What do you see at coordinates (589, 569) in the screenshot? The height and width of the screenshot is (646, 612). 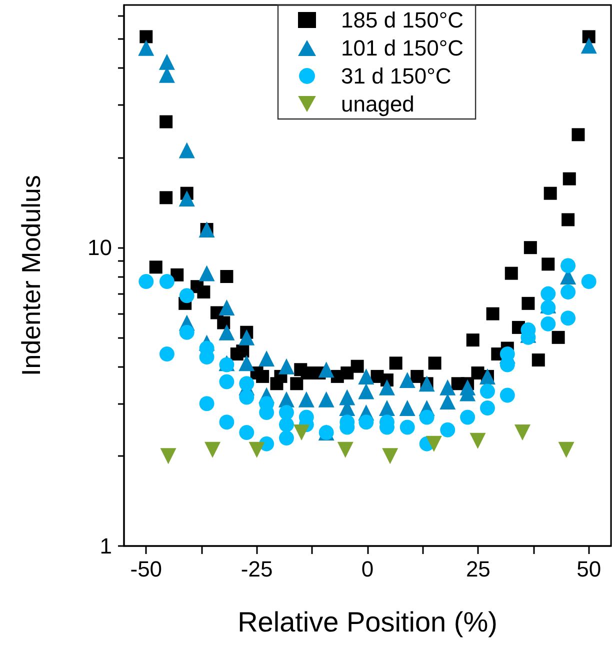 I see `x-tick-label: 50` at bounding box center [589, 569].